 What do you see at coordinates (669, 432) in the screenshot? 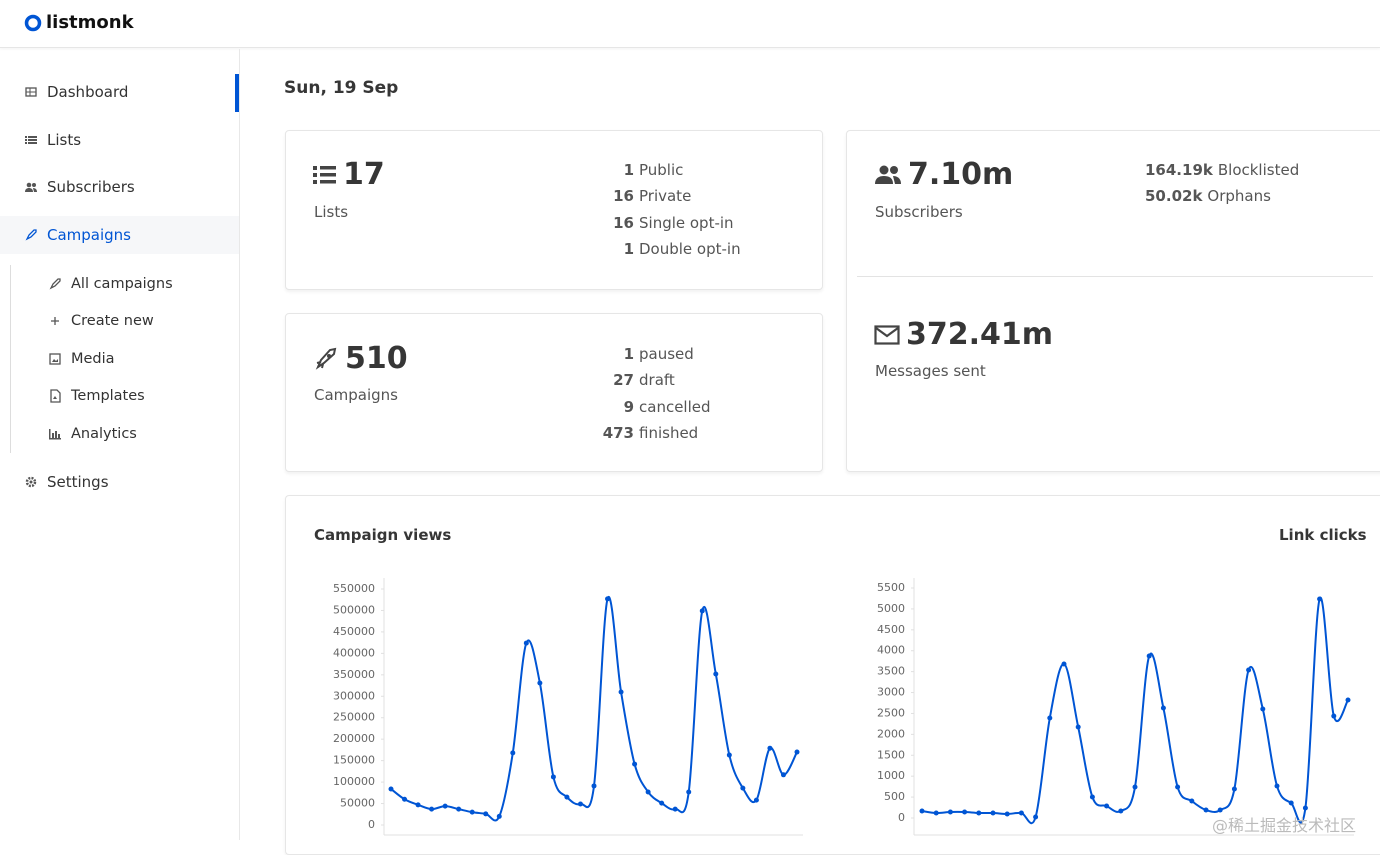
I see `row-label: finished` at bounding box center [669, 432].